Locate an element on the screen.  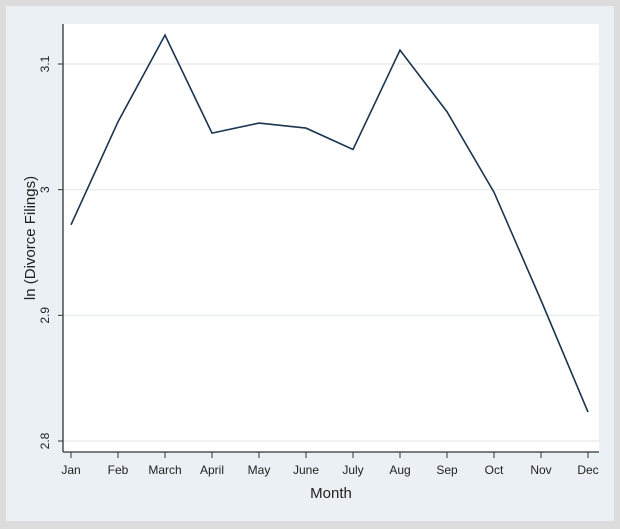
x-tick-label: March is located at coordinates (164, 470).